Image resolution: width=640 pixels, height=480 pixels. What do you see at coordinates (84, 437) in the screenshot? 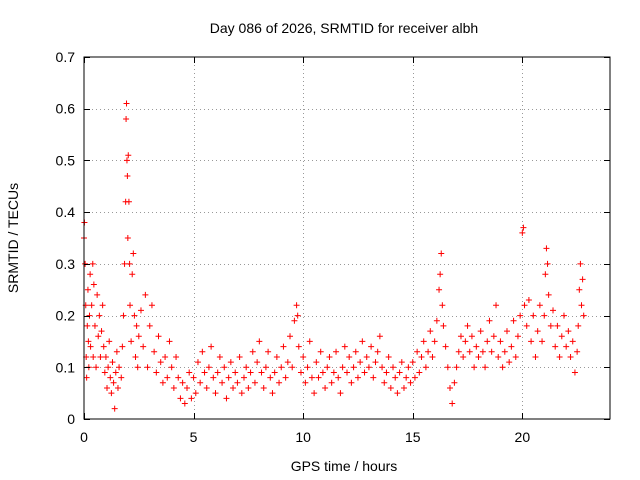
I see `x-tick-label: 0` at bounding box center [84, 437].